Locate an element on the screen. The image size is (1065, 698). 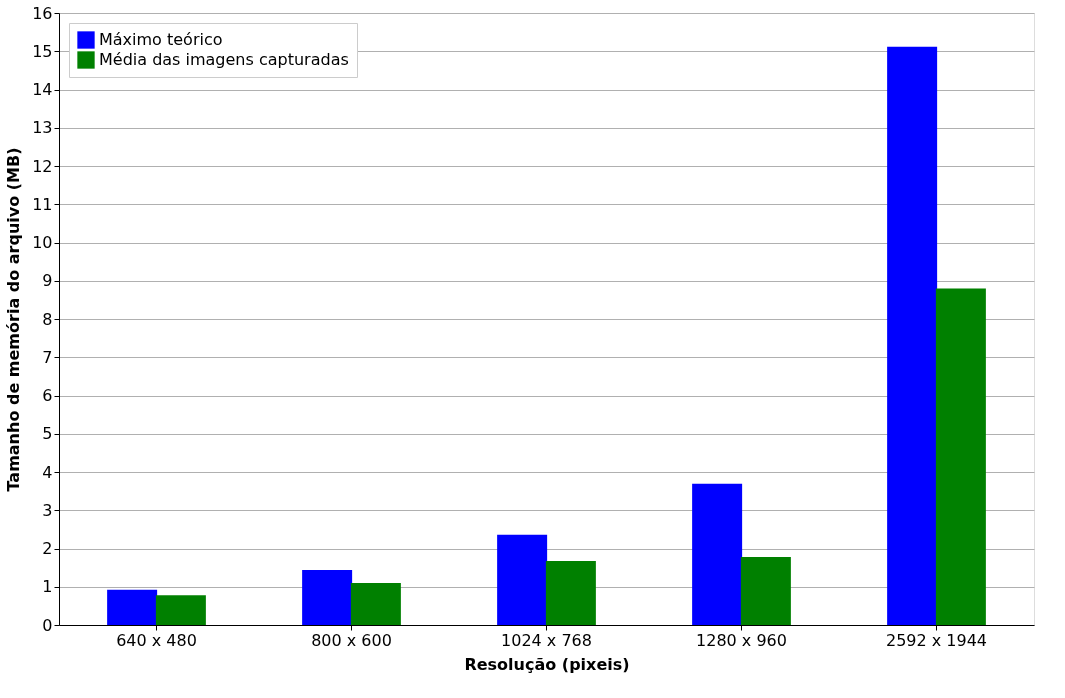
y-tick-label: 7 is located at coordinates (47, 357).